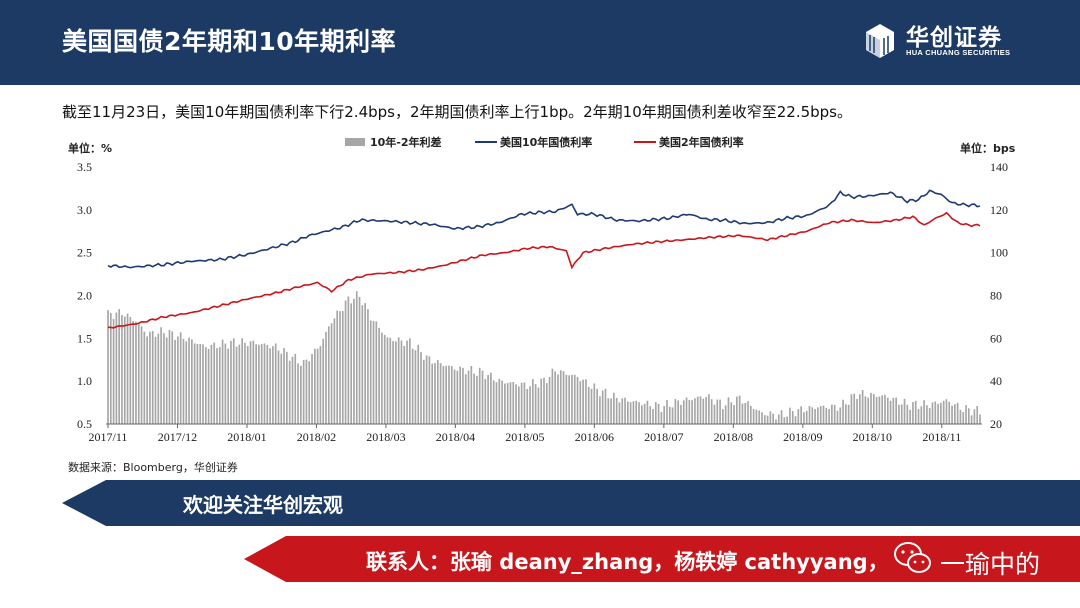 The height and width of the screenshot is (608, 1080). I want to click on y-right-tick-label: 60, so click(996, 338).